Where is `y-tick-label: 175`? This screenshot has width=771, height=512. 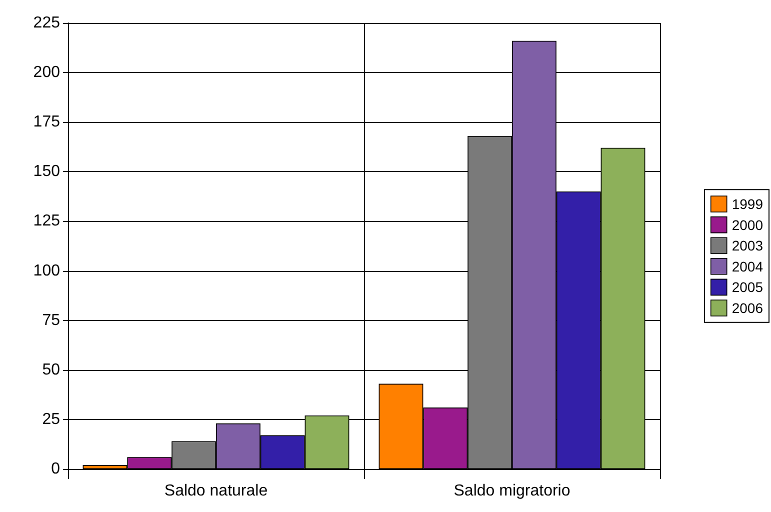 y-tick-label: 175 is located at coordinates (46, 122).